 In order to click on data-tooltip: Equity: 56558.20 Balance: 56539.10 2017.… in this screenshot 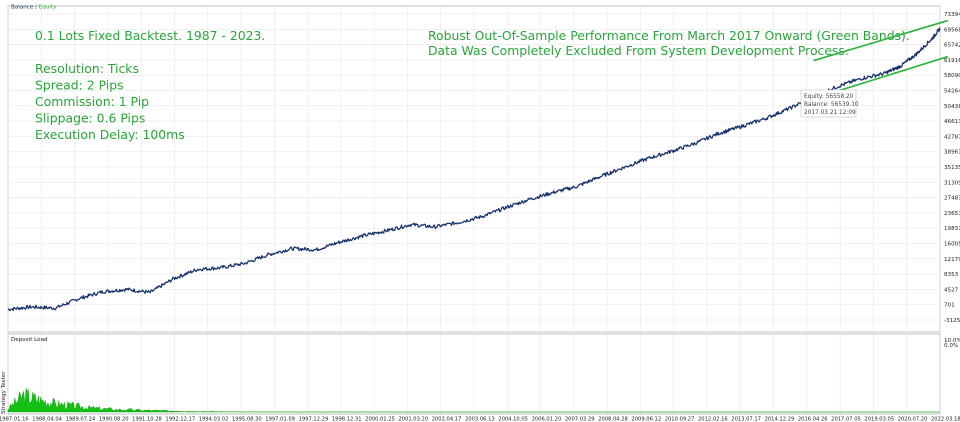, I will do `click(829, 103)`.